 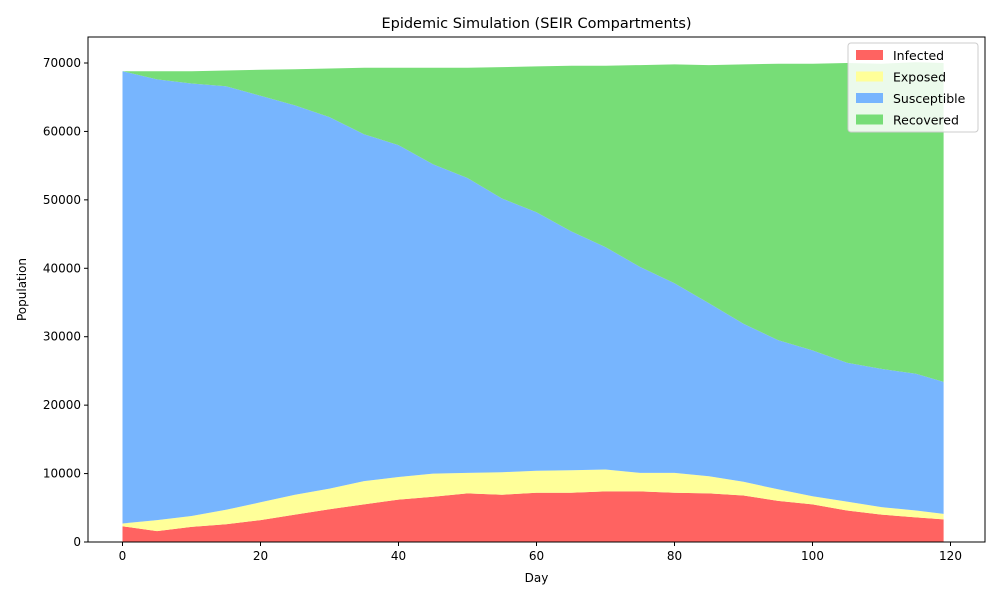 What do you see at coordinates (869, 55) in the screenshot?
I see `legend-swatch-infected` at bounding box center [869, 55].